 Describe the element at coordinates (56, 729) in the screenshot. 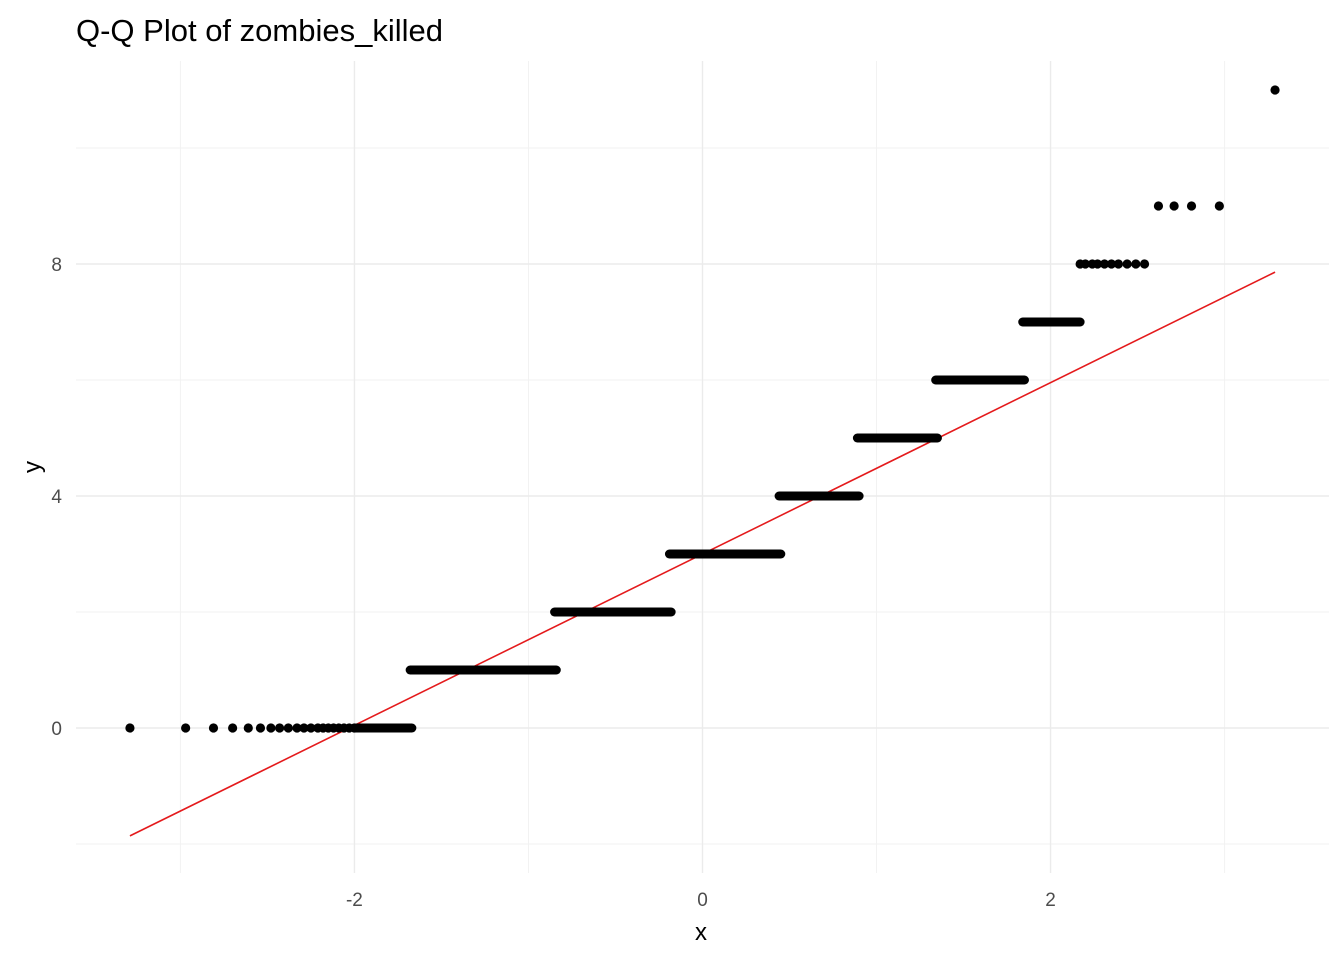

I see `y-tick-label: 0` at that location.